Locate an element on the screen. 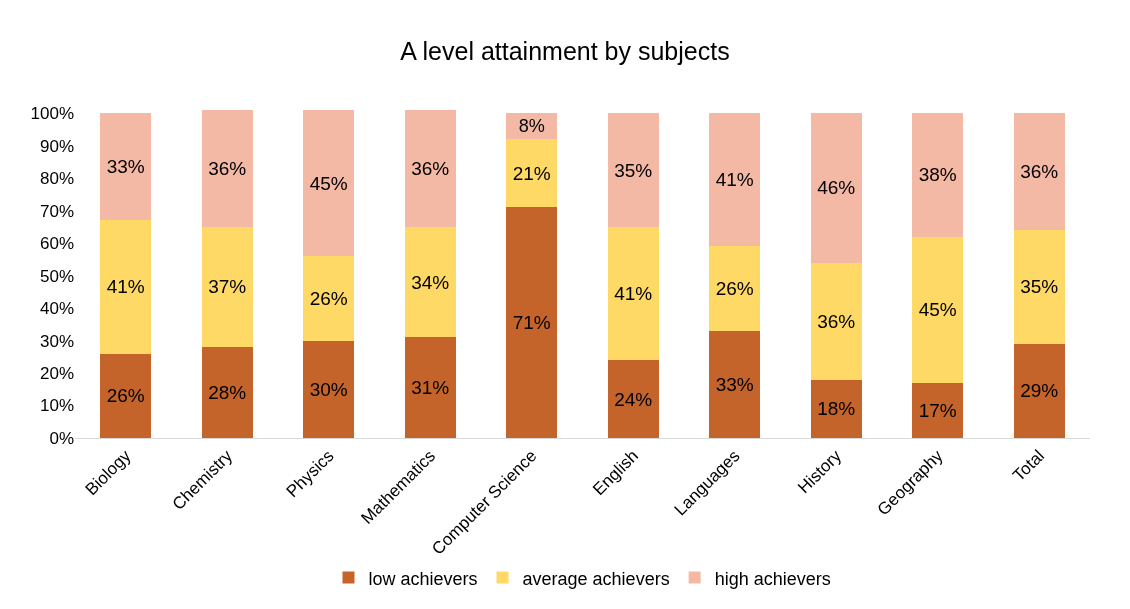 The width and height of the screenshot is (1130, 609). y-tick-label: 20% is located at coordinates (56, 373).